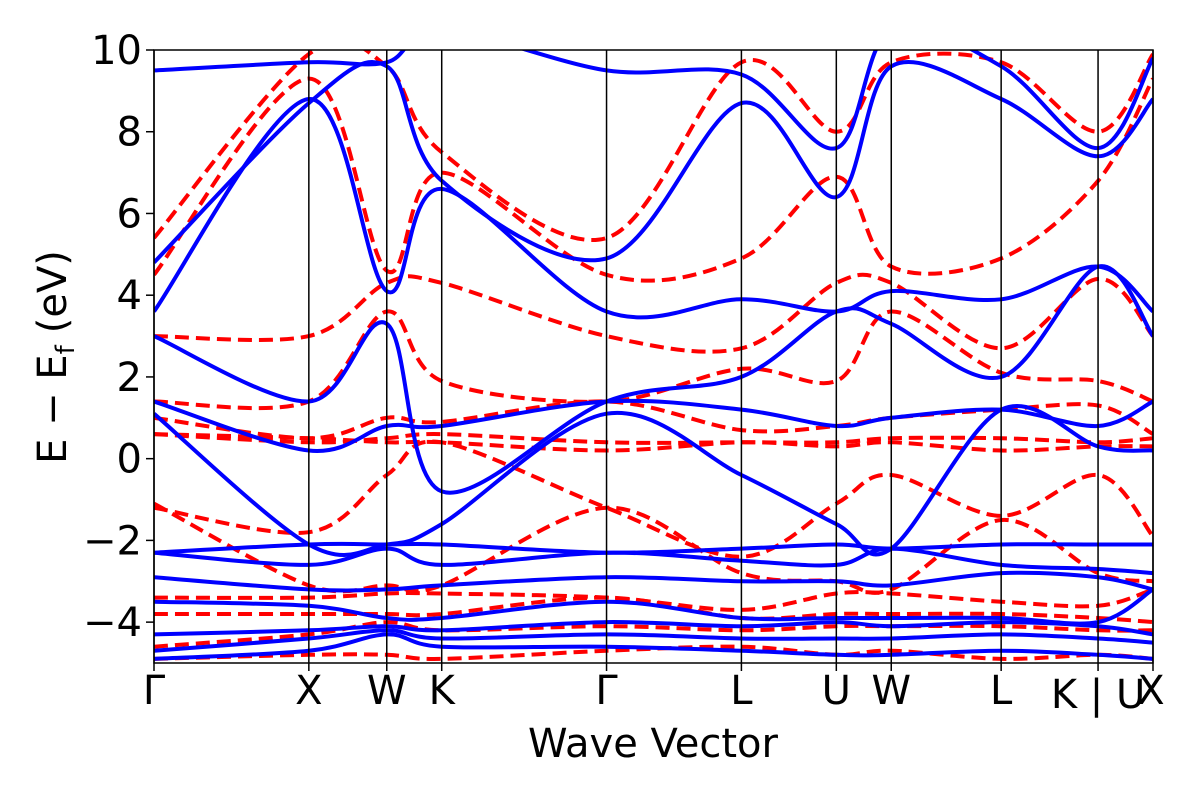 This screenshot has height=800, width=1200. Describe the element at coordinates (118, 337) in the screenshot. I see `y-axis-ticks: −4 −2 0 2 4 6 8 10` at that location.